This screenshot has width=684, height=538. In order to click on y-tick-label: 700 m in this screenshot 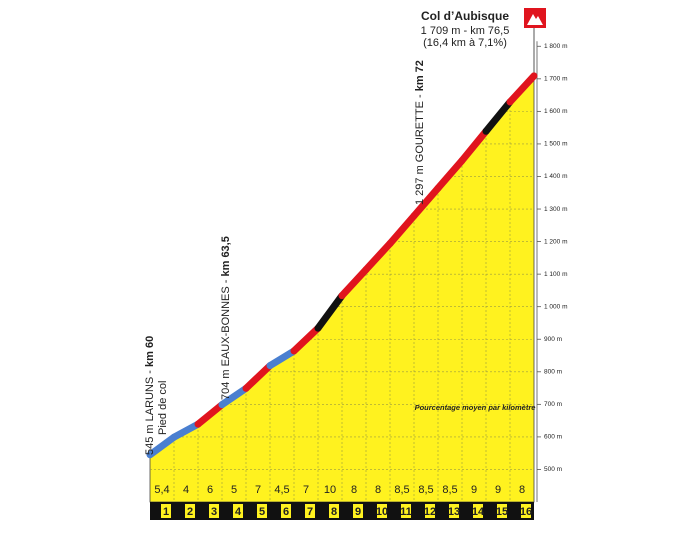, I will do `click(553, 404)`.